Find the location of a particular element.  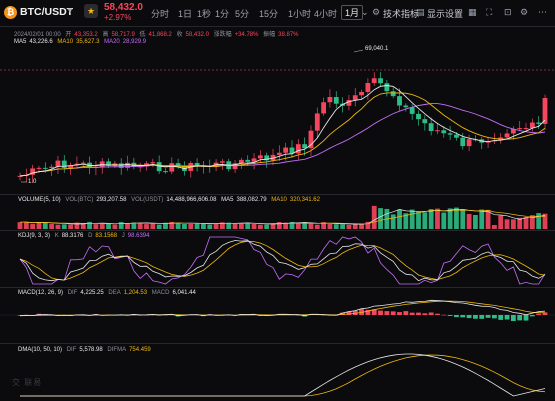

settings-icon: ⚙ is located at coordinates (524, 12).